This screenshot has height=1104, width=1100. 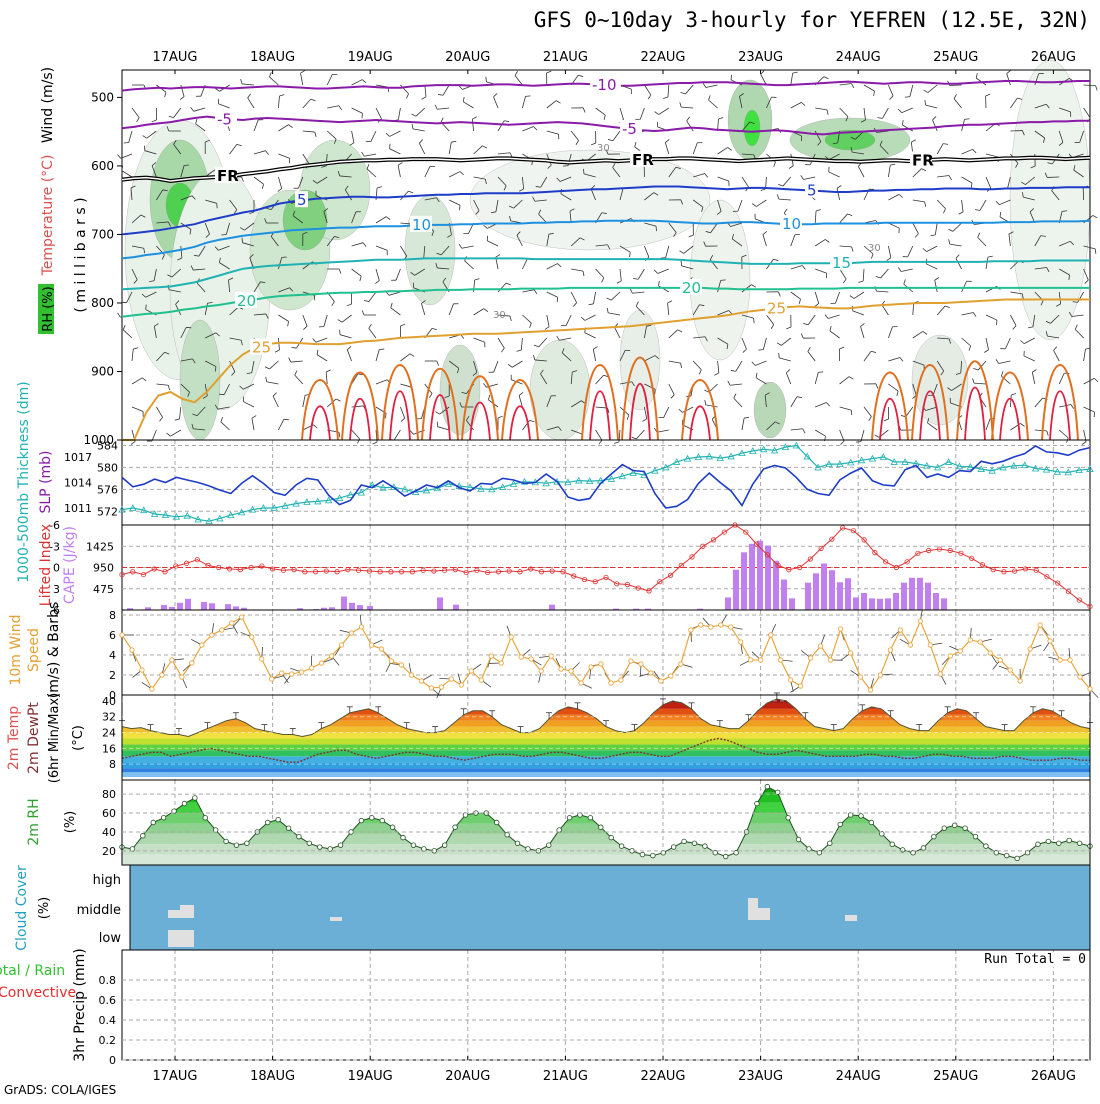 What do you see at coordinates (606, 735) in the screenshot?
I see `temp-bands` at bounding box center [606, 735].